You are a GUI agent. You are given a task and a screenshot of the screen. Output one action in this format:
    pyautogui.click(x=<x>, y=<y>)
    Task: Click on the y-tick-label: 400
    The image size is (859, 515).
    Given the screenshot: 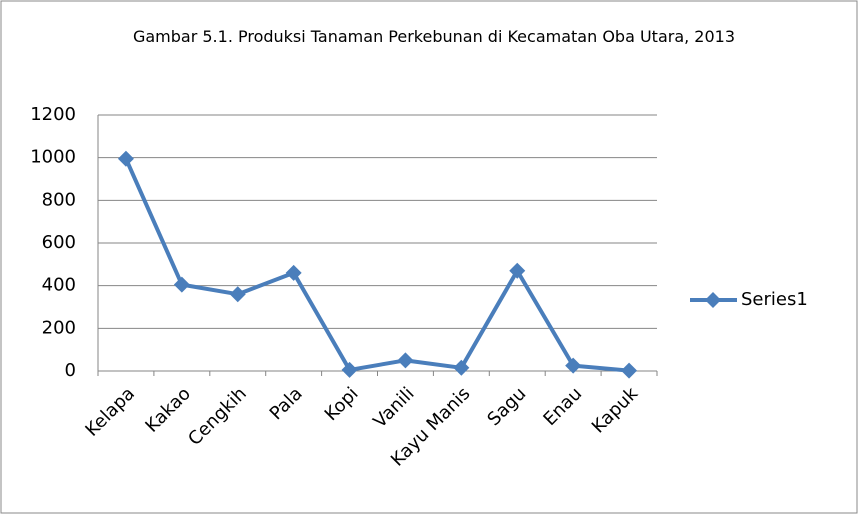 What is the action you would take?
    pyautogui.click(x=59, y=285)
    